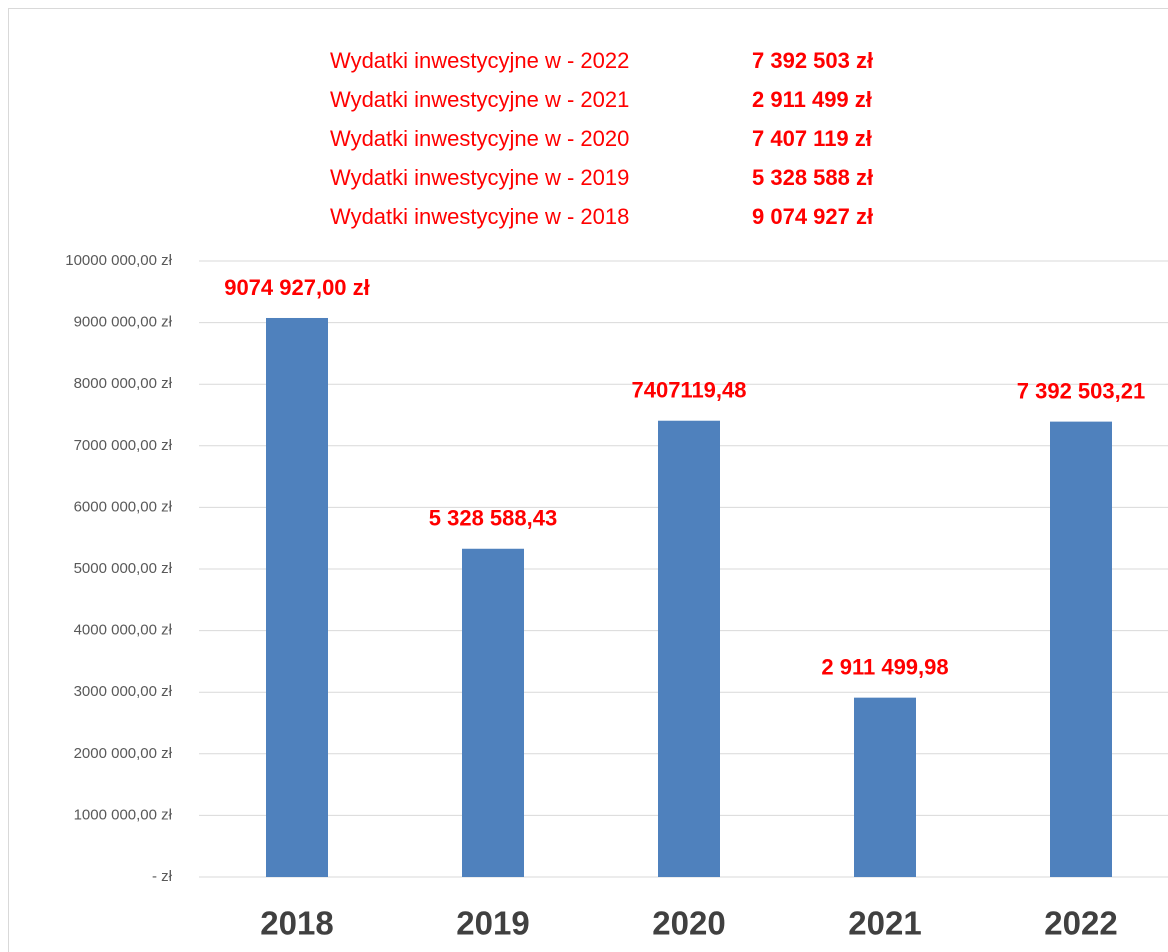  I want to click on annotation-label: Wydatki inwestycyjne w - 2021, so click(479, 99).